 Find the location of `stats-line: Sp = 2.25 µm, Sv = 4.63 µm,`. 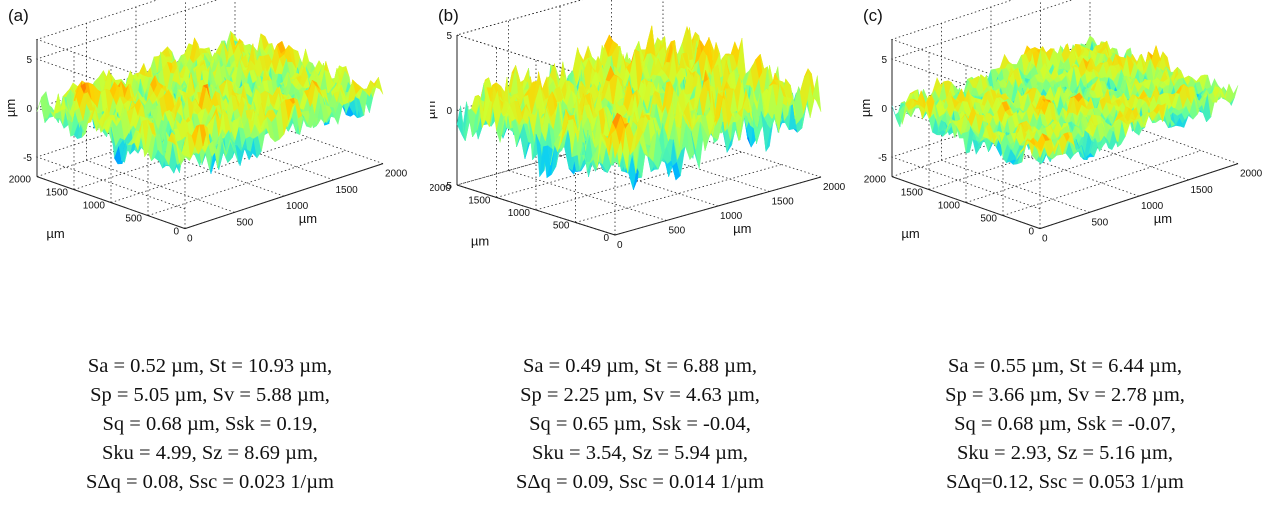

stats-line: Sp = 2.25 µm, Sv = 4.63 µm, is located at coordinates (640, 395).